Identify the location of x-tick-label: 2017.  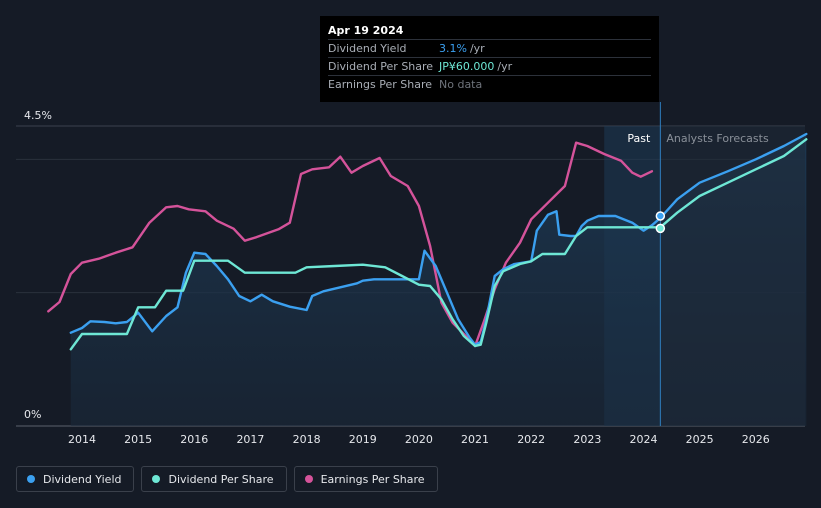
(250, 439).